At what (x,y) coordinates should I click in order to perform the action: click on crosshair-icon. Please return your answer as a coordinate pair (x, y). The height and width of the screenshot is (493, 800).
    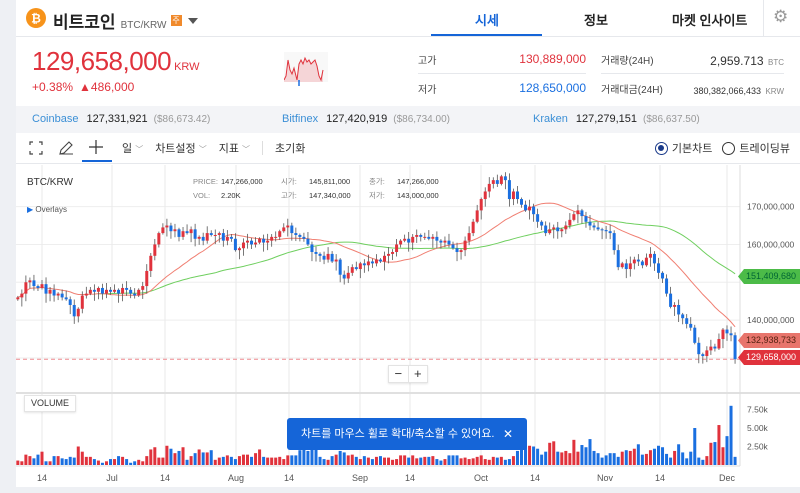
    Looking at the image, I should click on (96, 147).